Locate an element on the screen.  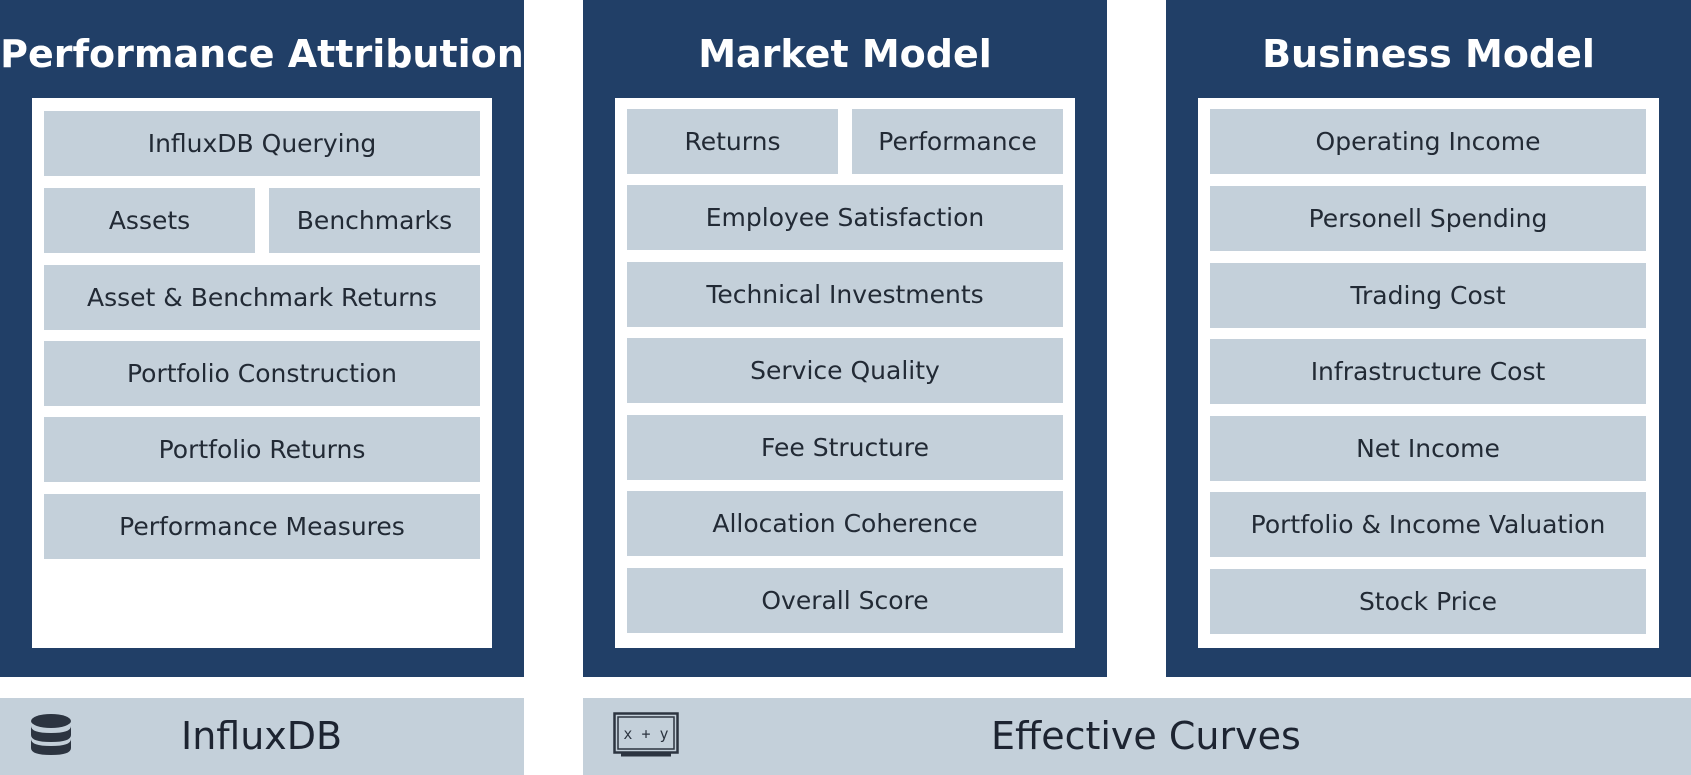
employee-satisfaction-cell: Employee Satisfaction is located at coordinates (845, 217).